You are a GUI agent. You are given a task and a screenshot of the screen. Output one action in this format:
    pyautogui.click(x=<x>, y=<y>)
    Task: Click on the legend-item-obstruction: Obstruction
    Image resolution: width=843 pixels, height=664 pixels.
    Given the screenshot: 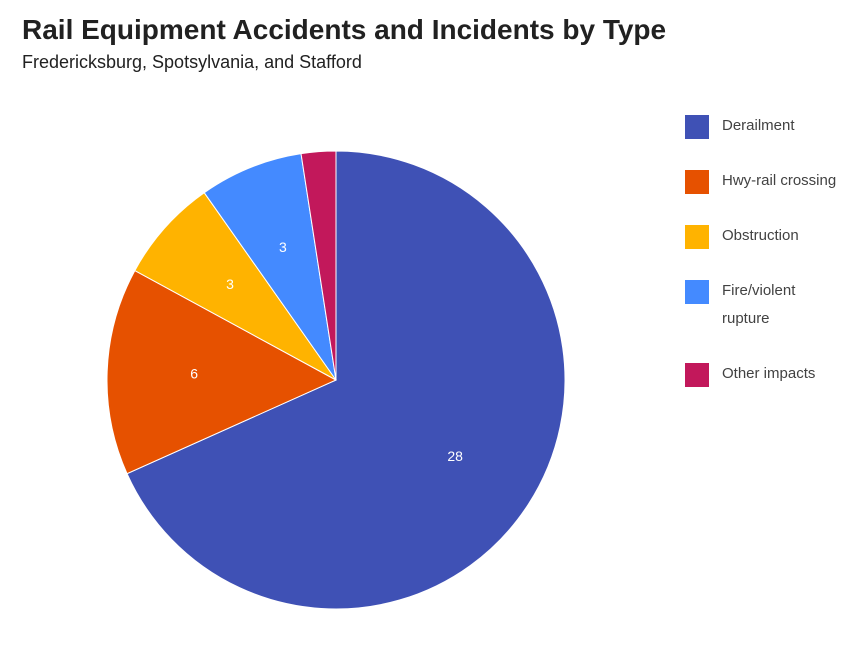 What is the action you would take?
    pyautogui.click(x=762, y=236)
    